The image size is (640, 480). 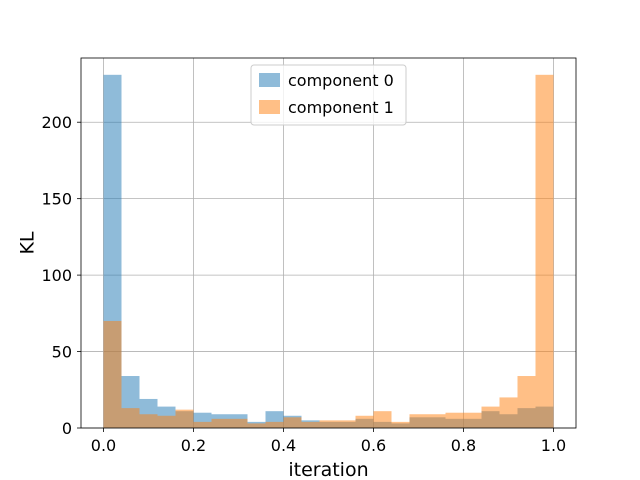 What do you see at coordinates (463, 445) in the screenshot?
I see `x-tick-label: 0.8` at bounding box center [463, 445].